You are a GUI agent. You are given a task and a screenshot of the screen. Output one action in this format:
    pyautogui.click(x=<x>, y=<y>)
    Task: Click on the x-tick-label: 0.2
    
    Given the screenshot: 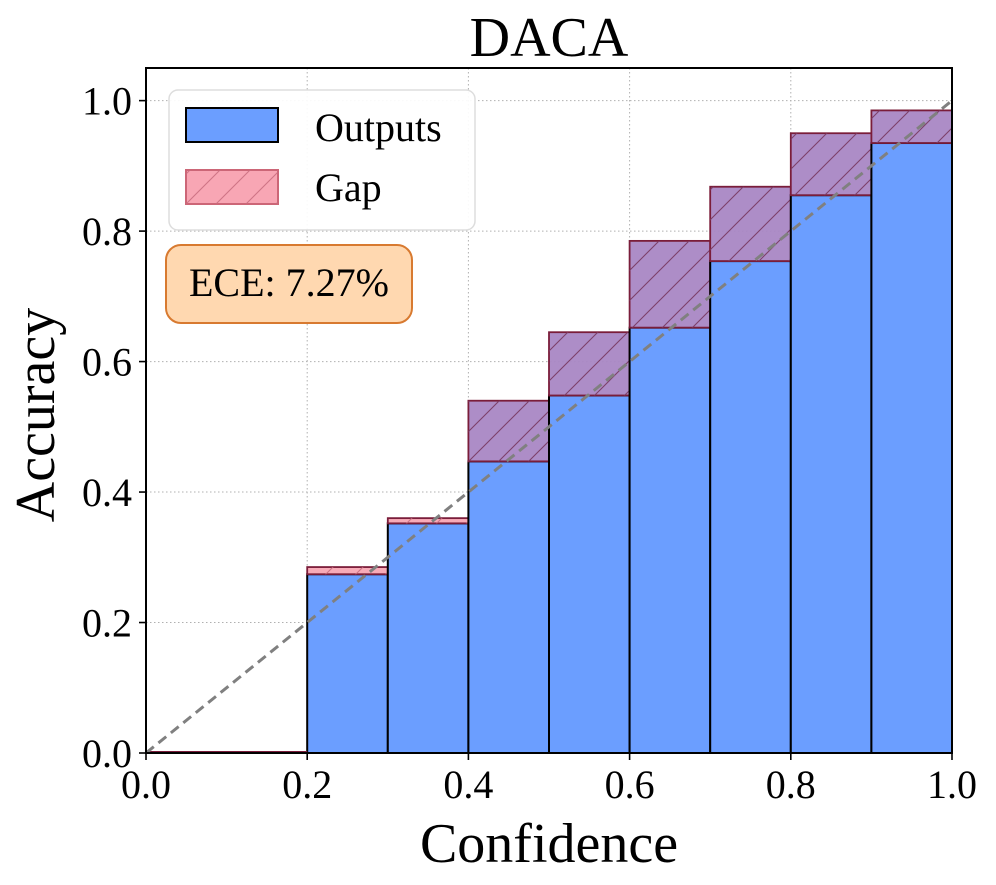 What is the action you would take?
    pyautogui.click(x=307, y=784)
    